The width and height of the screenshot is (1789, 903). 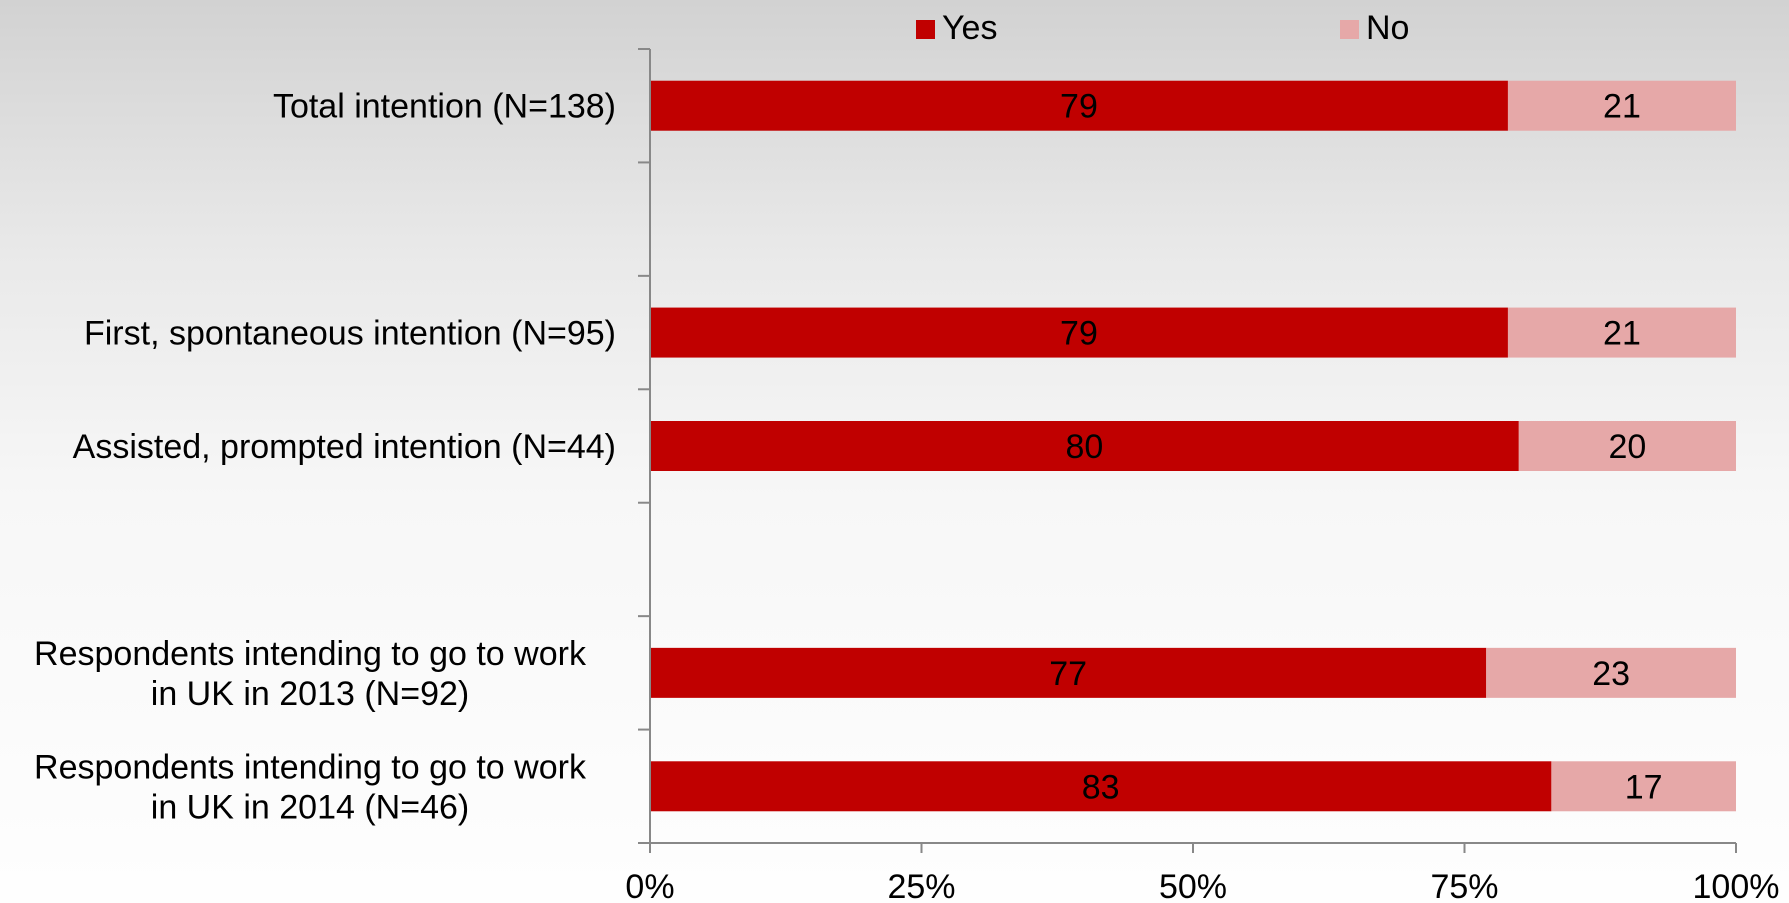 I want to click on x-tick-label-3: 75%, so click(x=1464, y=885).